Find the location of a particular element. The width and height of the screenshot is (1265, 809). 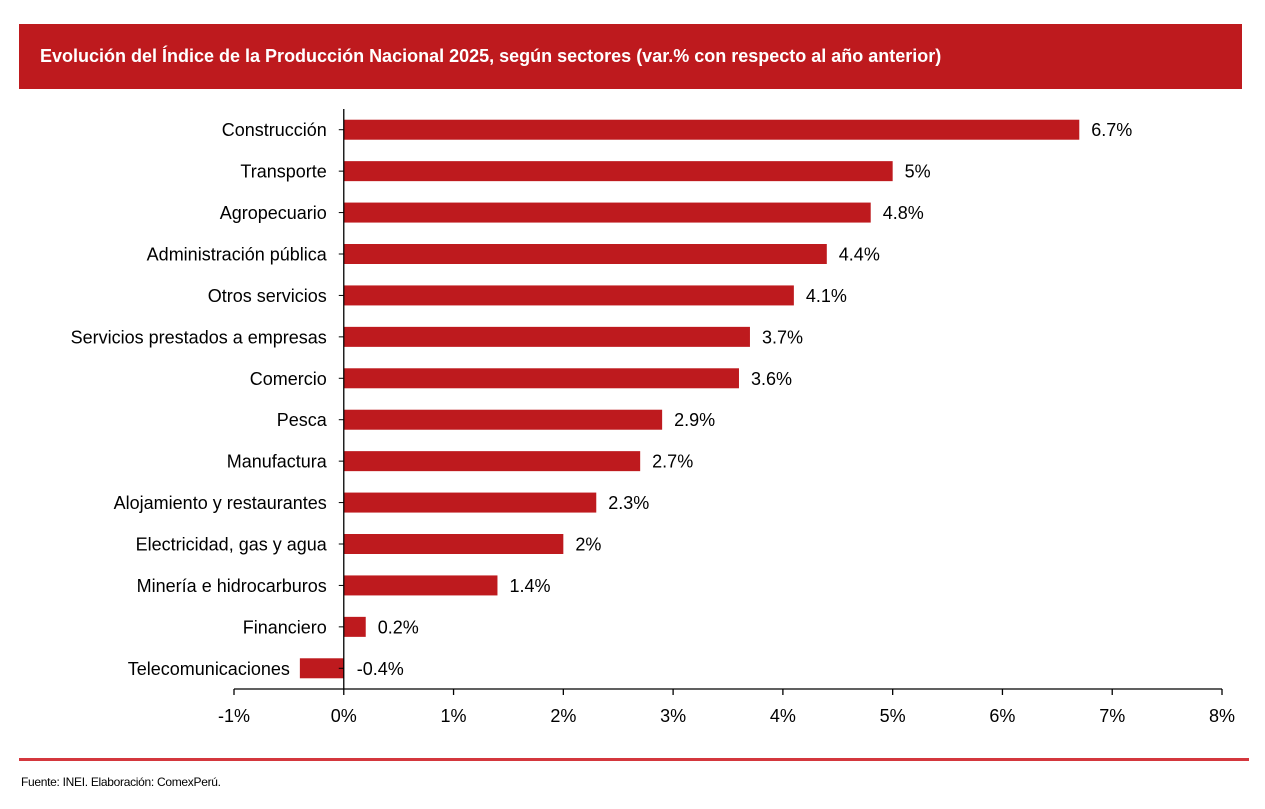

category-label: Telecomunicaciones is located at coordinates (209, 669).